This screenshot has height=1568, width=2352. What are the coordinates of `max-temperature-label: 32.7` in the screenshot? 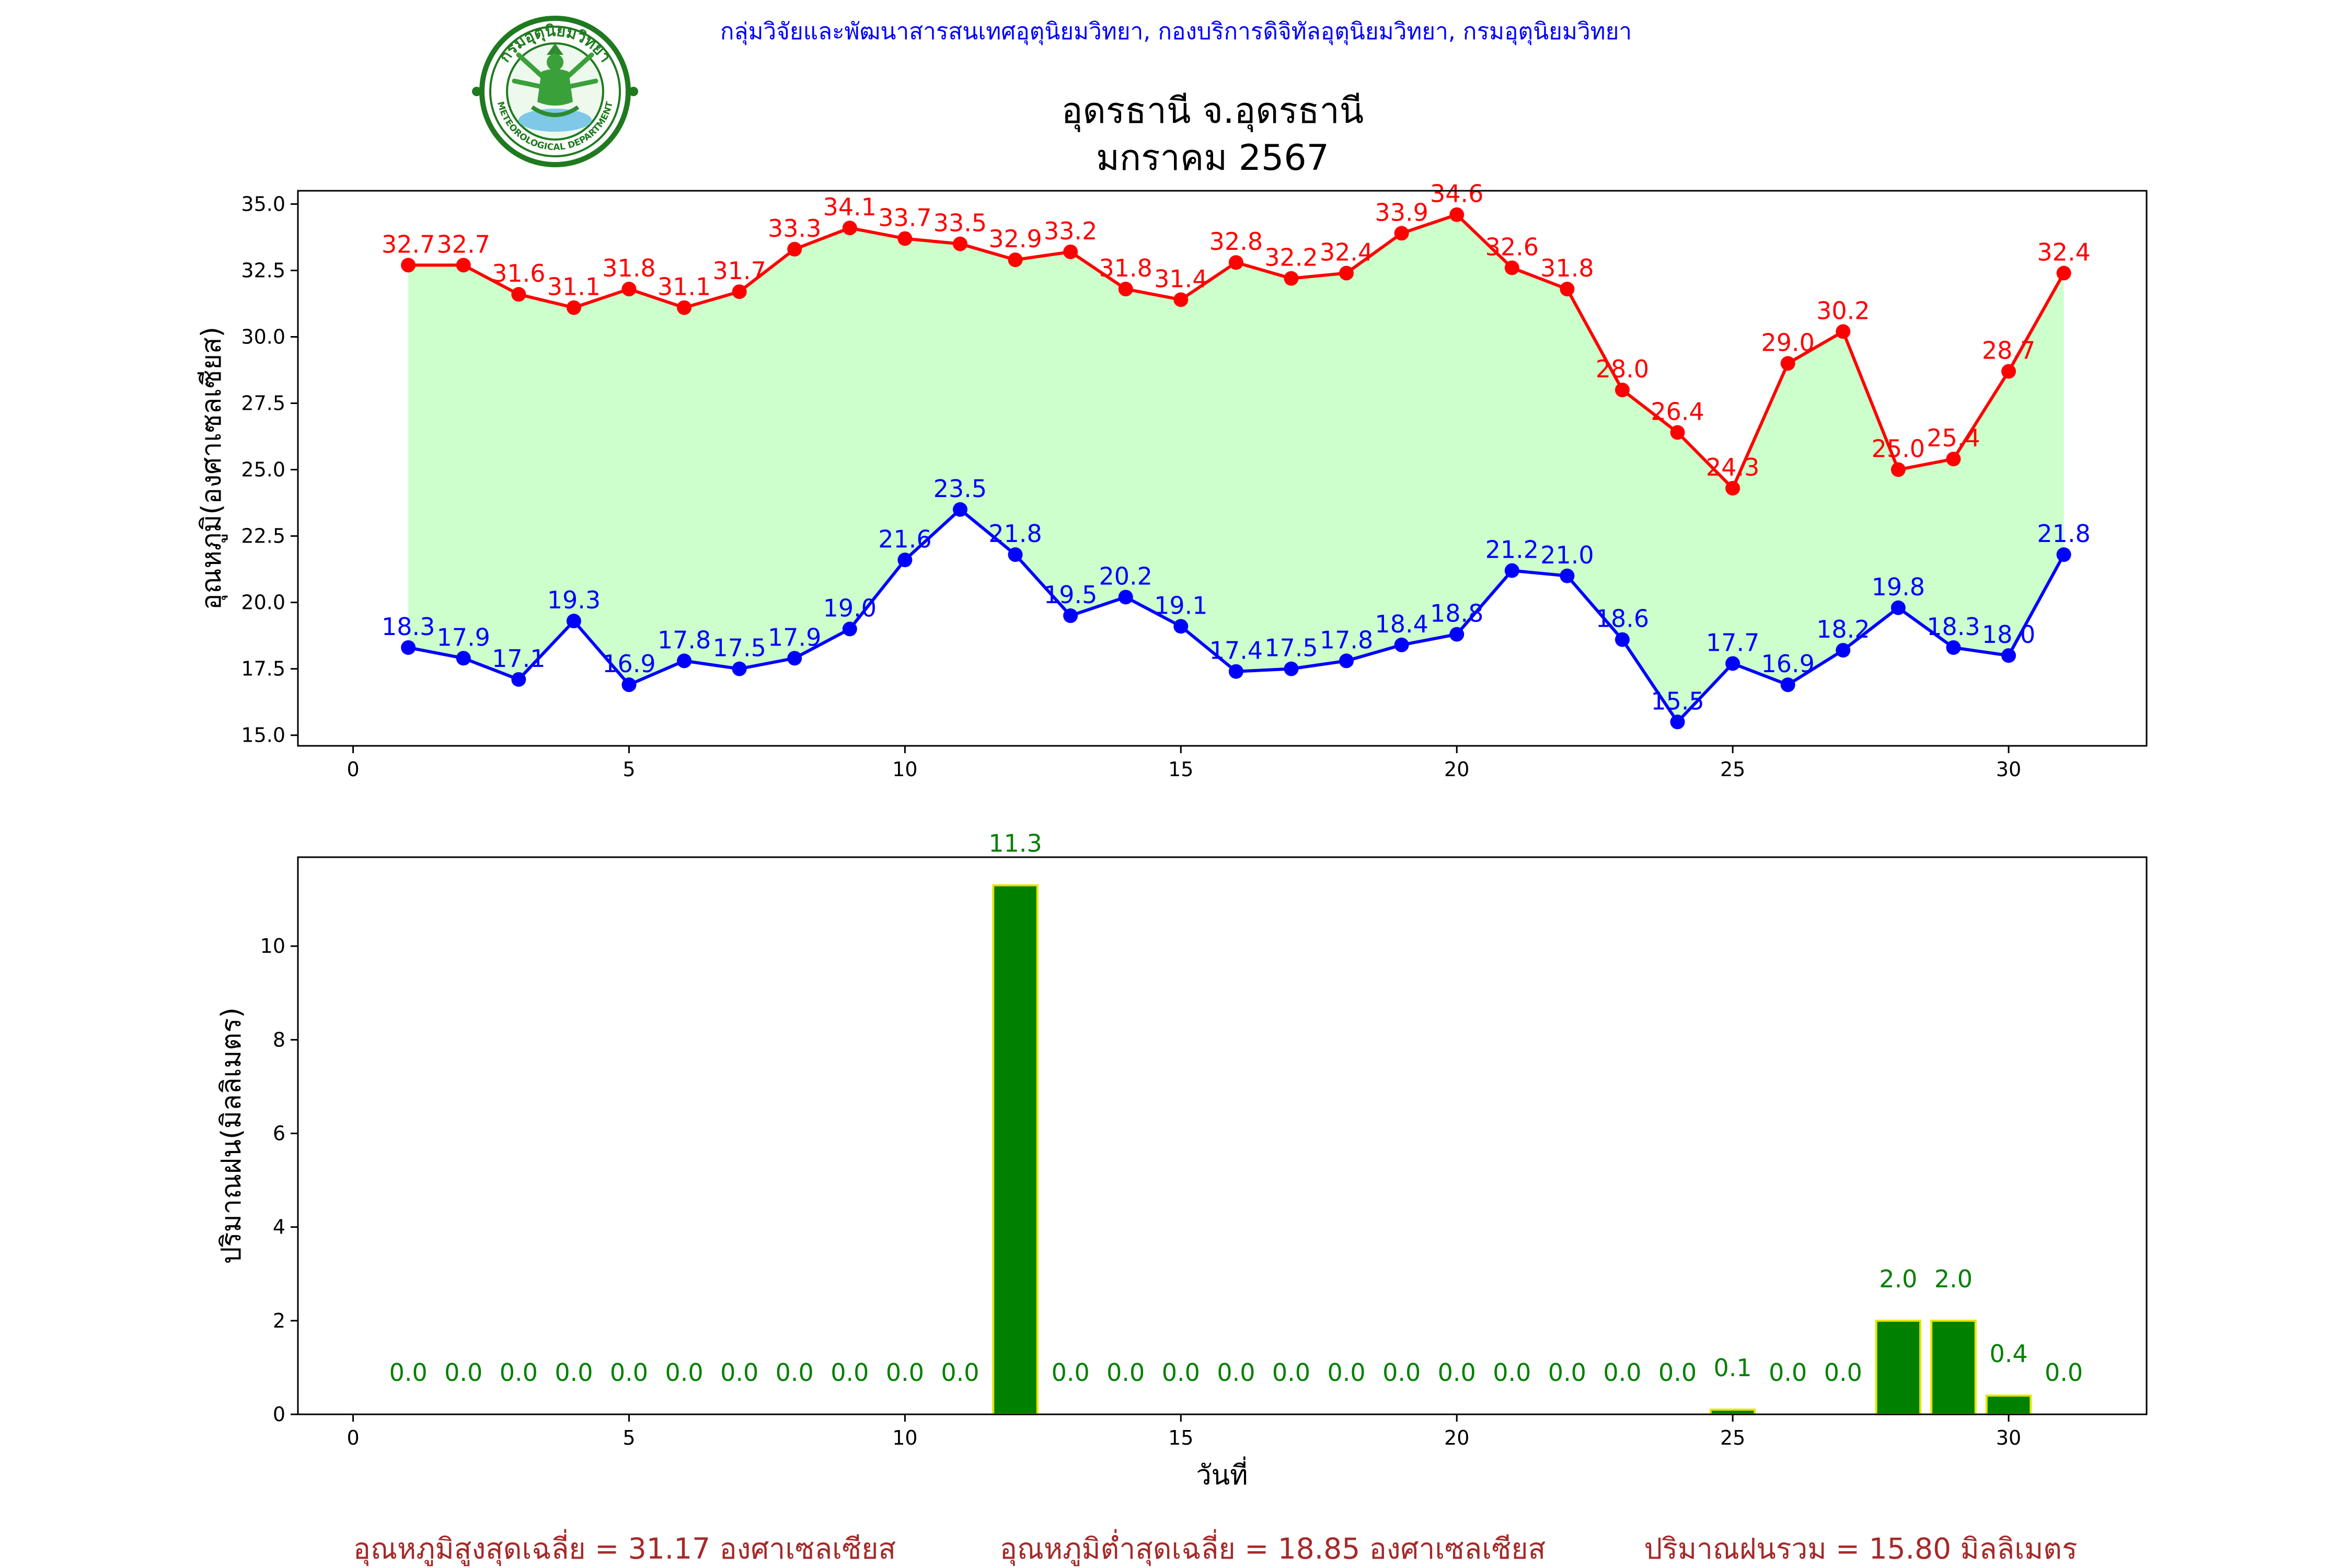 It's located at (408, 244).